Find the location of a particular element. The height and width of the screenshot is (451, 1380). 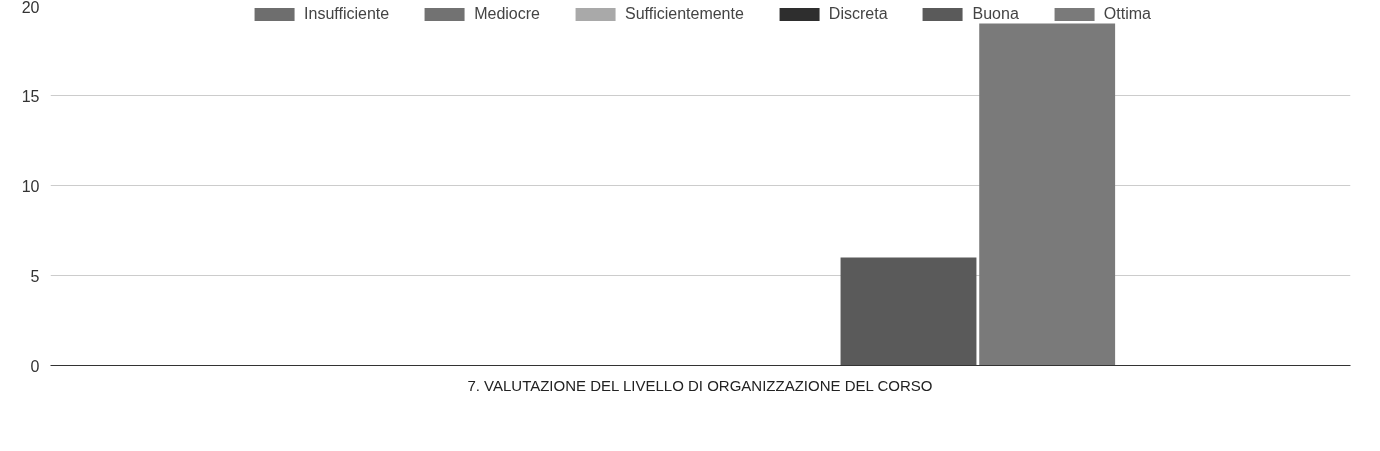

y-tick-label: 10 is located at coordinates (30, 186).